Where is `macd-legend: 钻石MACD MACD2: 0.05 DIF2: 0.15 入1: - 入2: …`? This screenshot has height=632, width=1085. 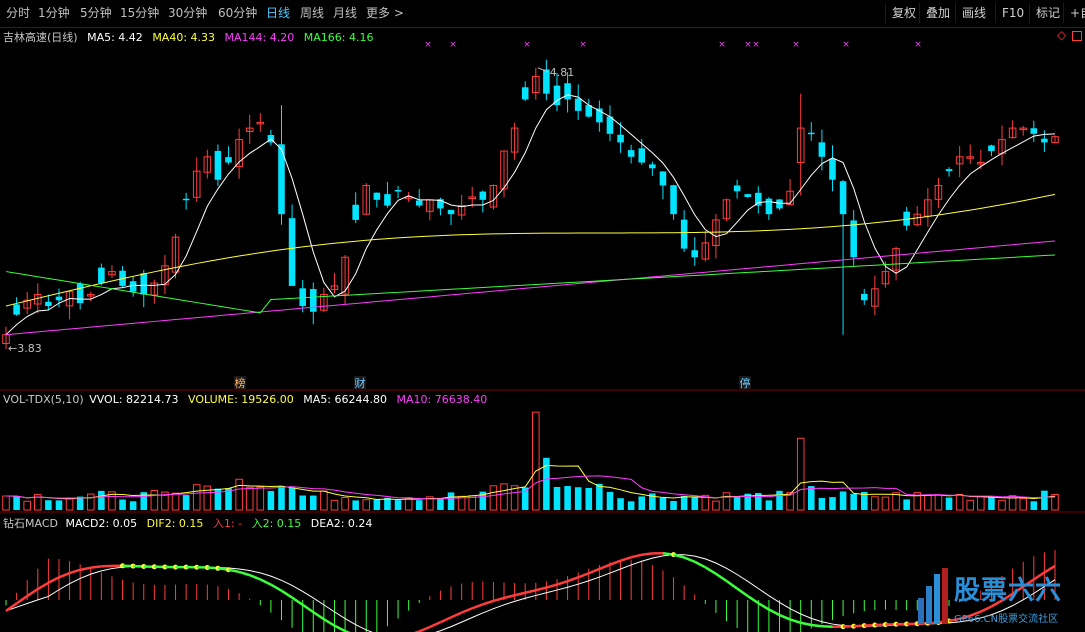 macd-legend: 钻石MACD MACD2: 0.05 DIF2: 0.15 入1: - 入2: … is located at coordinates (190, 523).